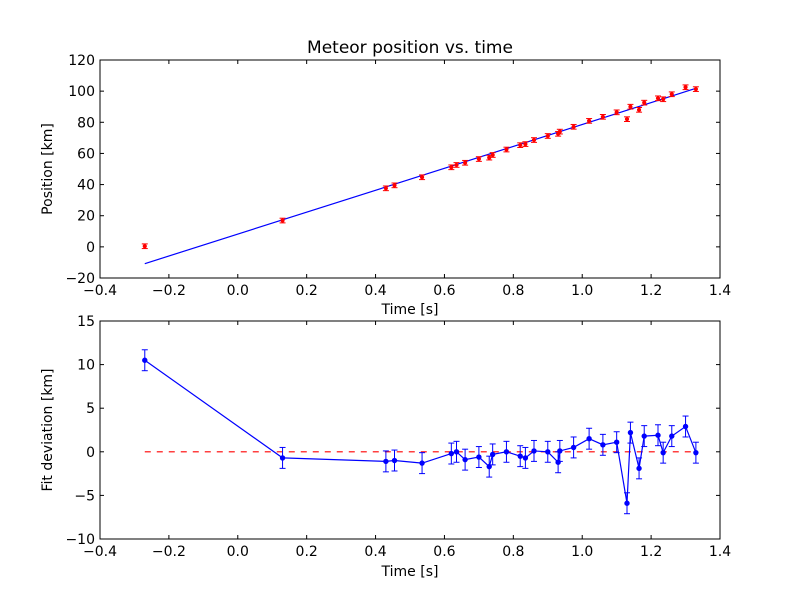 The width and height of the screenshot is (800, 600). I want to click on position-plot-ytick-label: 60, so click(86, 154).